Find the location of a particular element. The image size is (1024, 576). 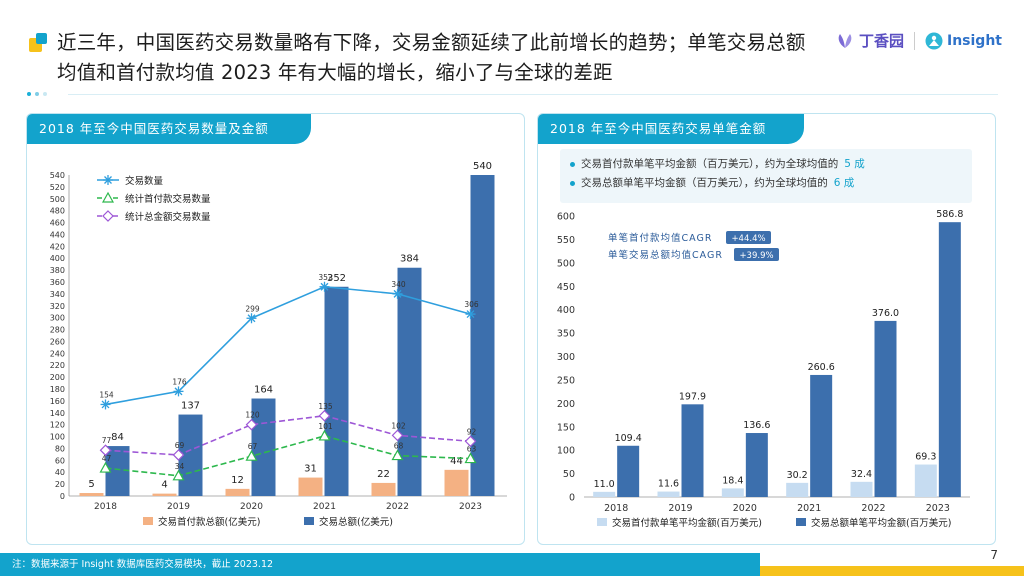

bar-label-deal-avg: 586.8 is located at coordinates (949, 214).